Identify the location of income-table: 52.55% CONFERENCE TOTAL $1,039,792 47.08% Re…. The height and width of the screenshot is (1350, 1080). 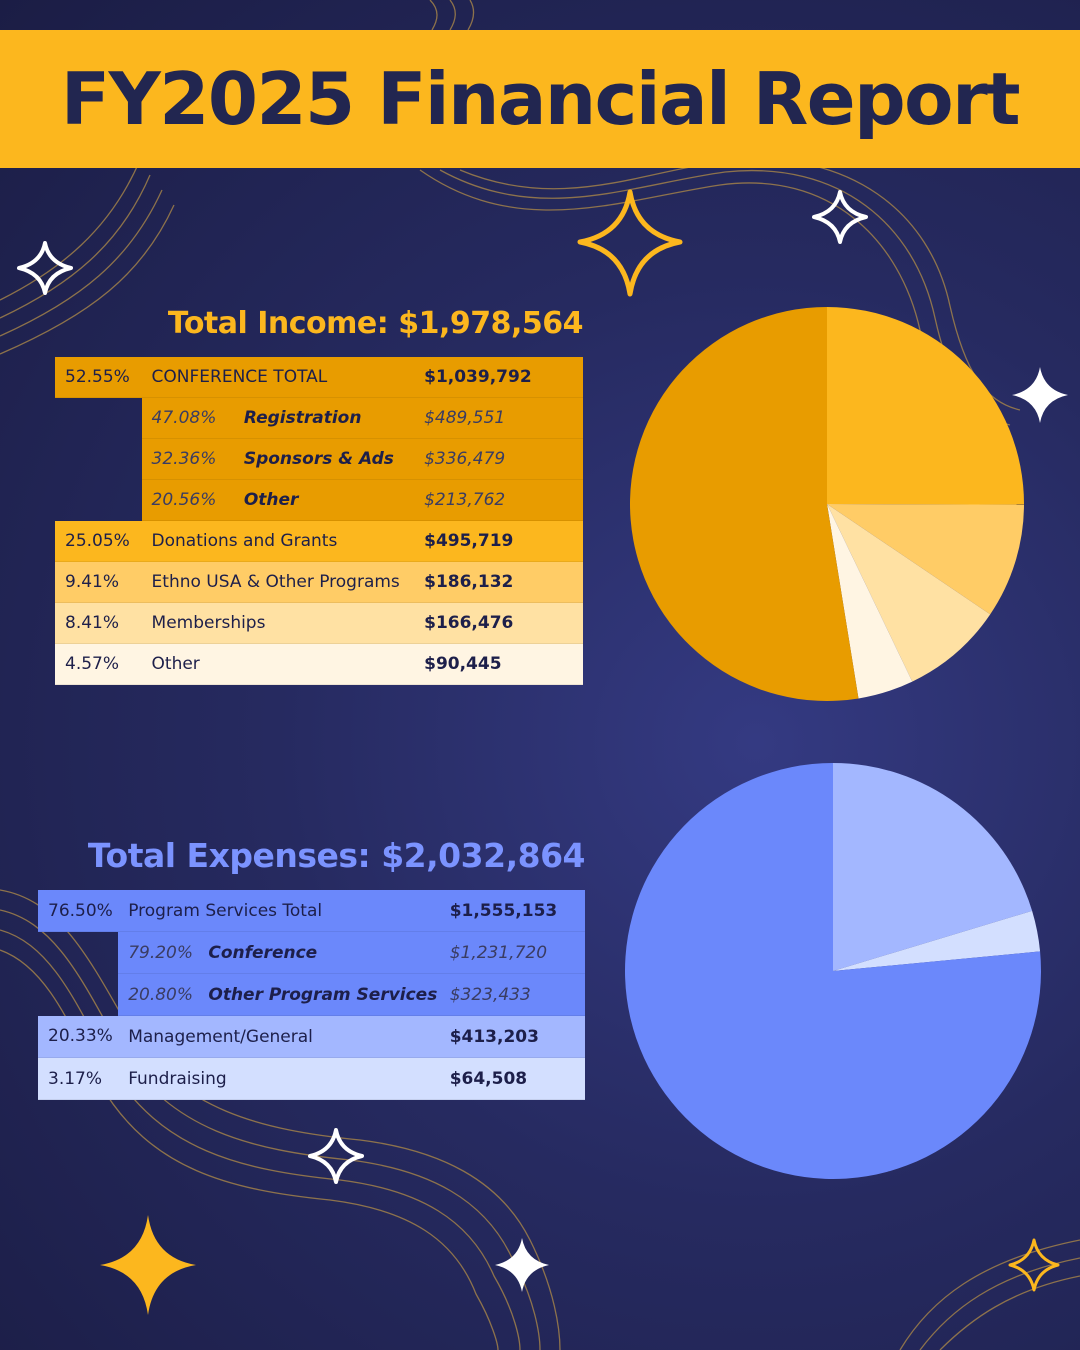
(319, 521).